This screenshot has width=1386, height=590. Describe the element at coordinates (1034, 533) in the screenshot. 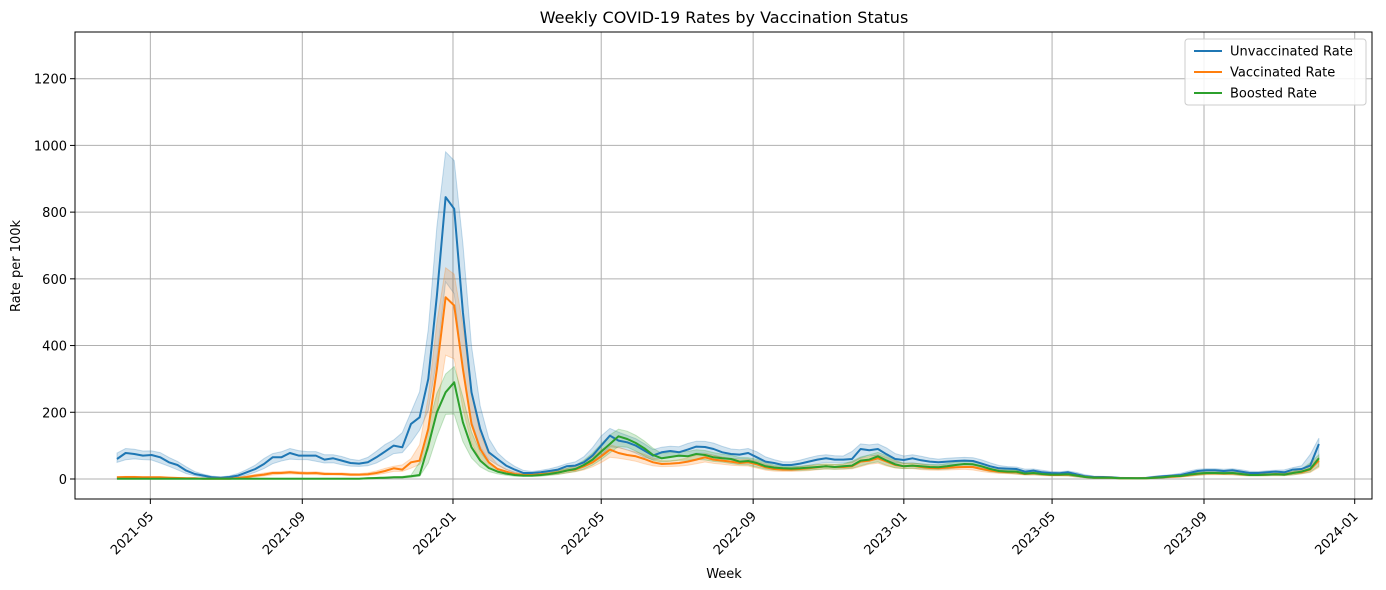

I see `x-tick-label: 2023-05` at that location.